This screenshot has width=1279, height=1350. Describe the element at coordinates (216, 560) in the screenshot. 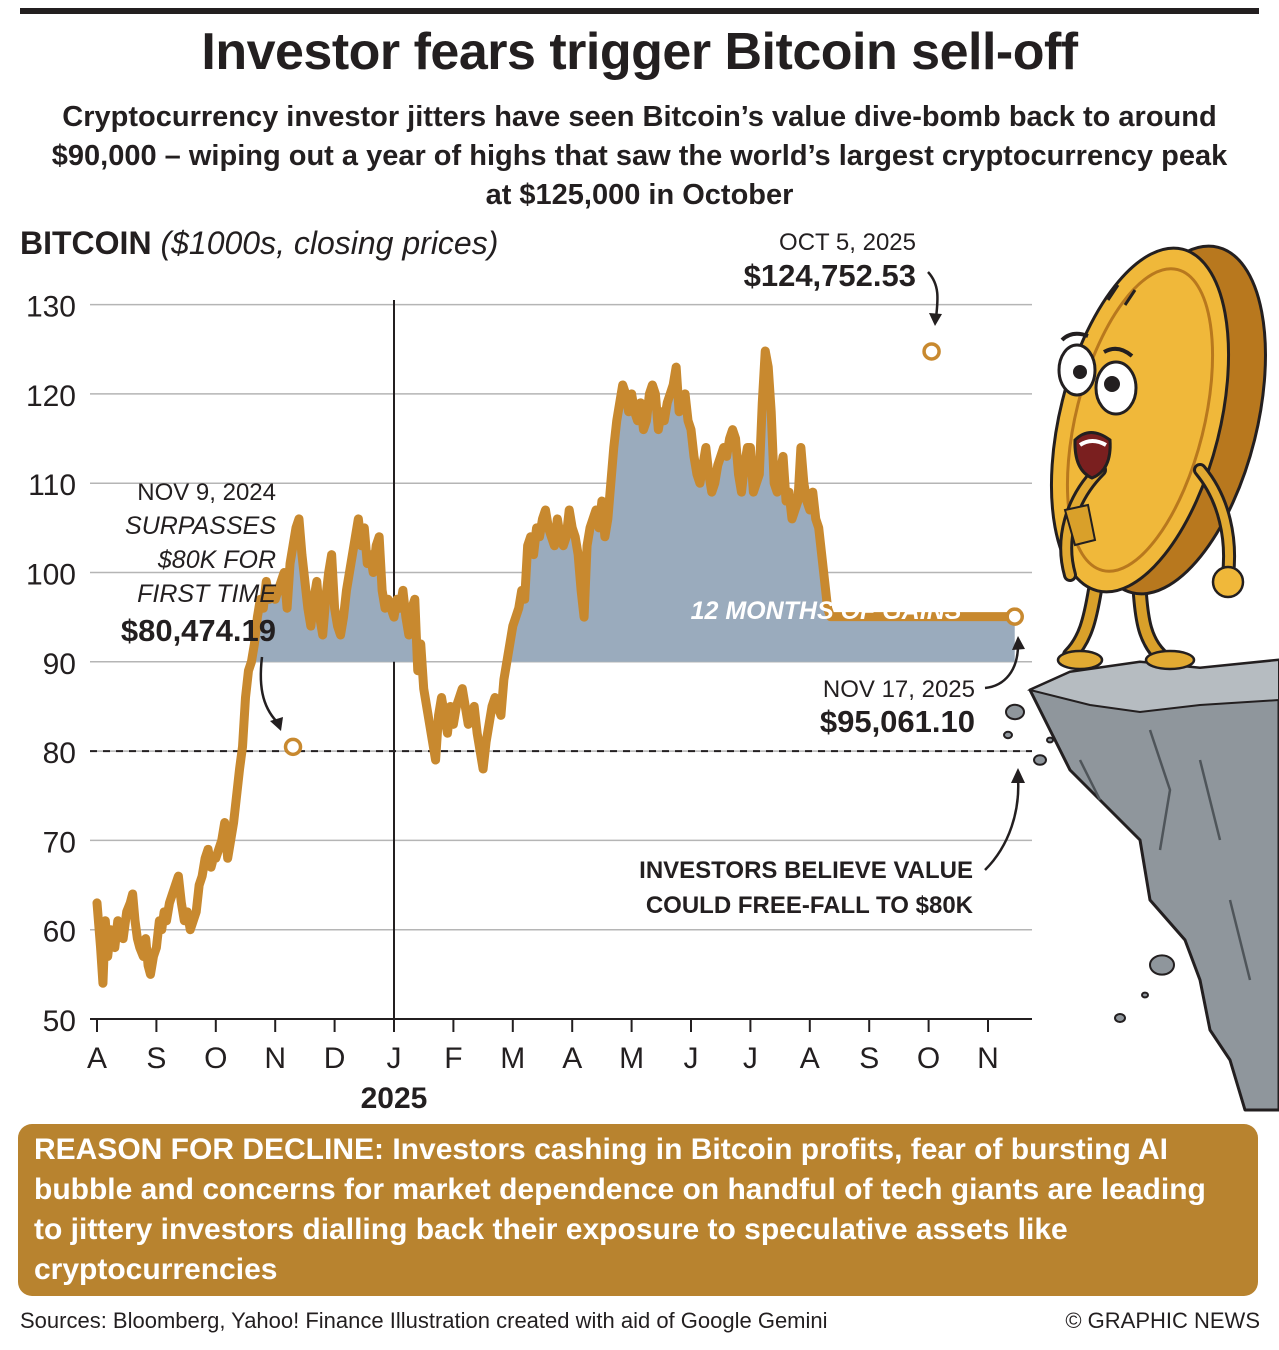

I see `nov2024-note-line: $80K FOR` at that location.